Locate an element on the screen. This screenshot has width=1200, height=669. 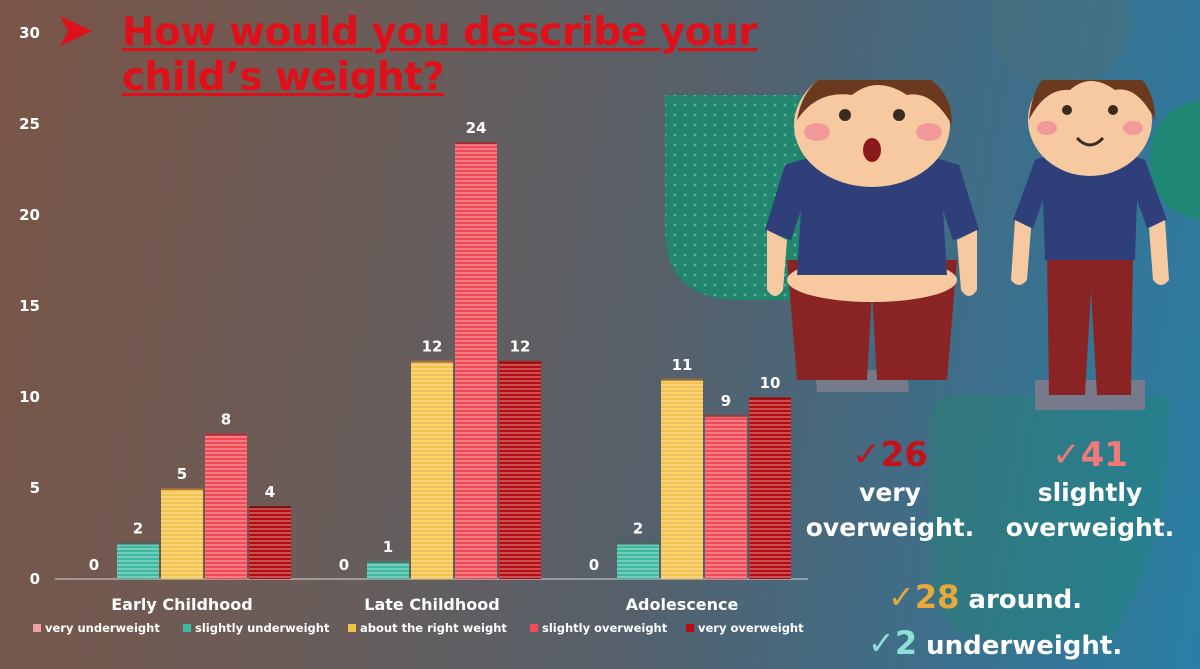
stat-very-overweight: ✓26 very overweight. is located at coordinates (890, 490).